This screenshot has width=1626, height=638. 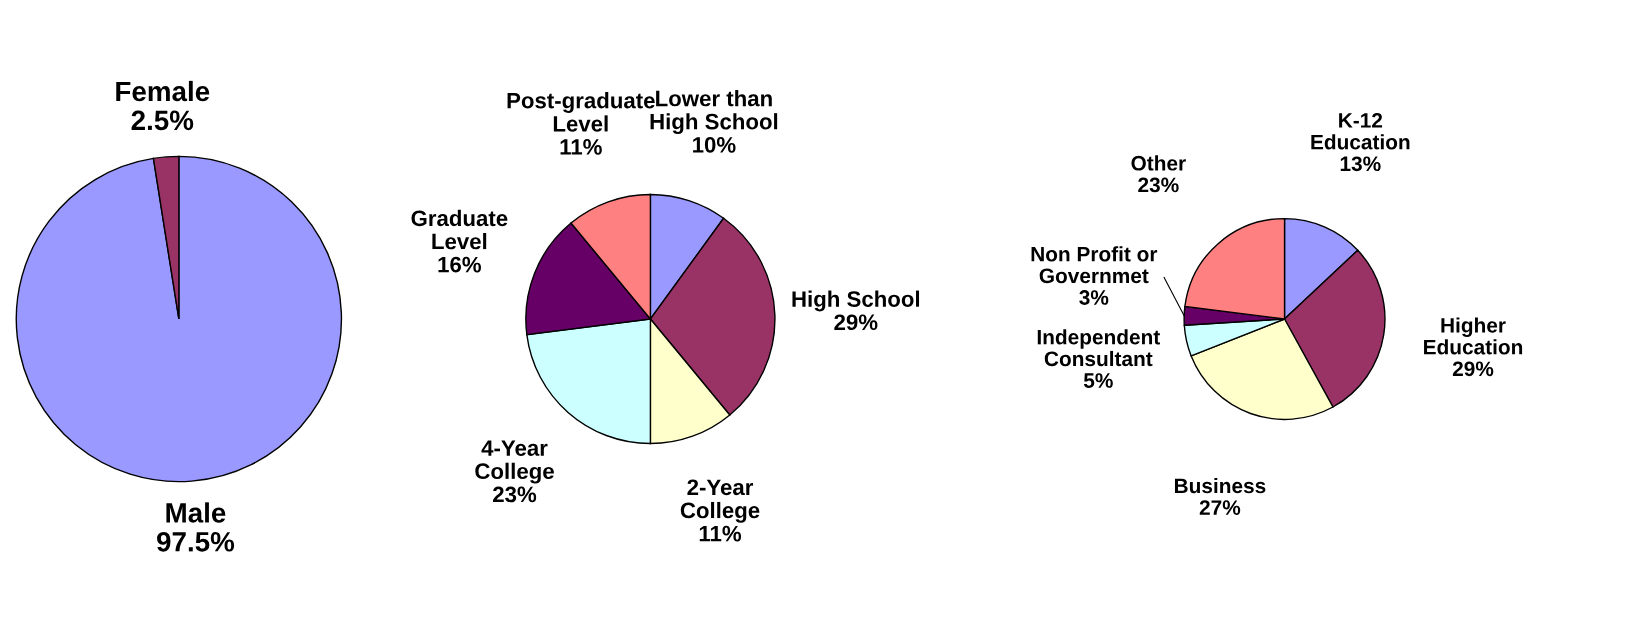 I want to click on data-label: 2.5%, so click(x=162, y=120).